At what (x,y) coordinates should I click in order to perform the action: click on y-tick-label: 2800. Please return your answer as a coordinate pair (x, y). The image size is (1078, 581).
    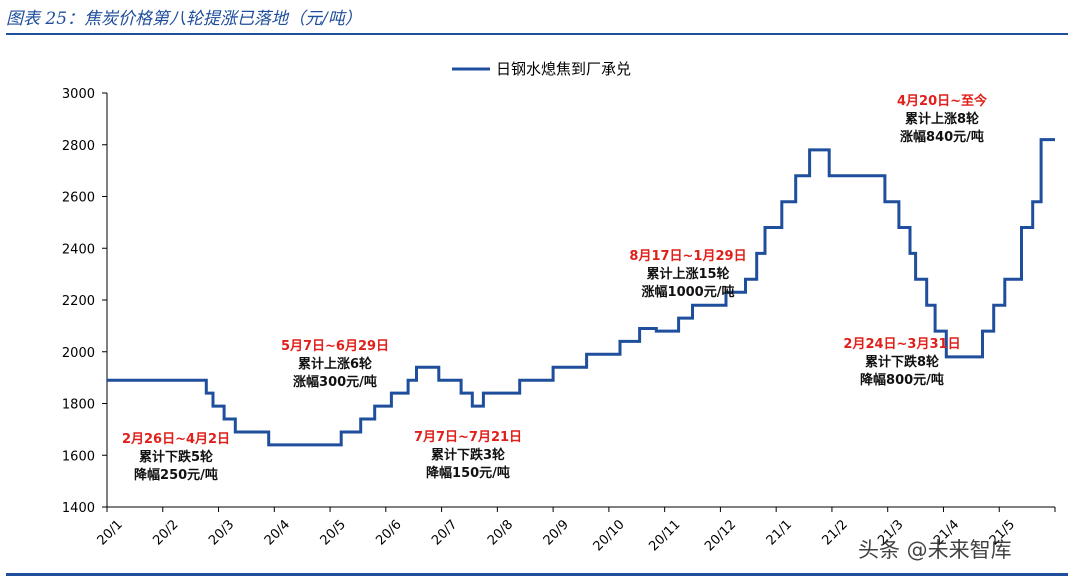
    Looking at the image, I should click on (78, 146).